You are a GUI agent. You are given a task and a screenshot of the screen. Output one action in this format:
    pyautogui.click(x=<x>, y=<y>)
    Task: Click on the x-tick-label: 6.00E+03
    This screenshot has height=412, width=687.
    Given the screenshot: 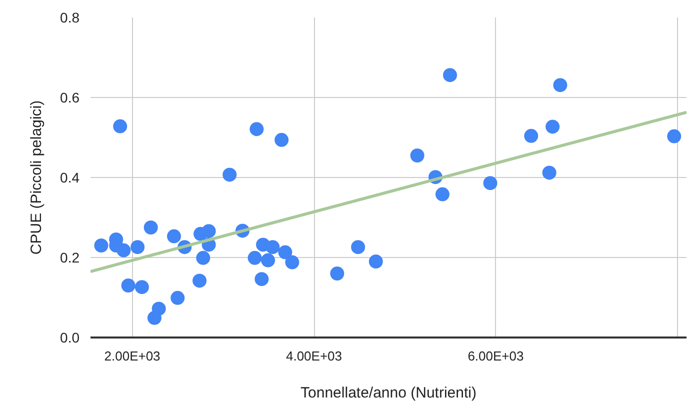 What is the action you would take?
    pyautogui.click(x=496, y=356)
    